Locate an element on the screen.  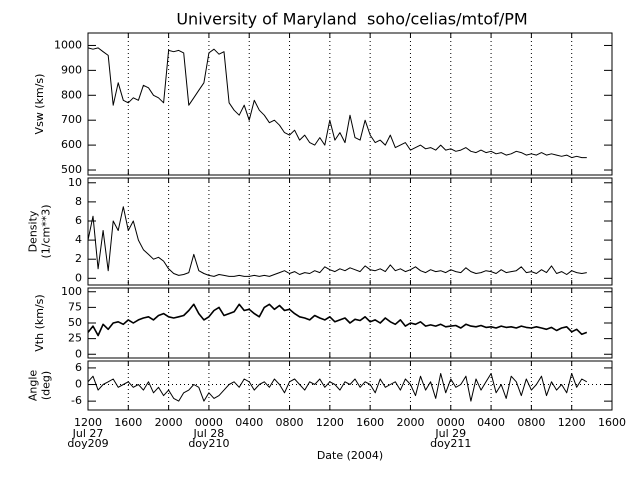
doy-label: doy210 is located at coordinates (208, 443).